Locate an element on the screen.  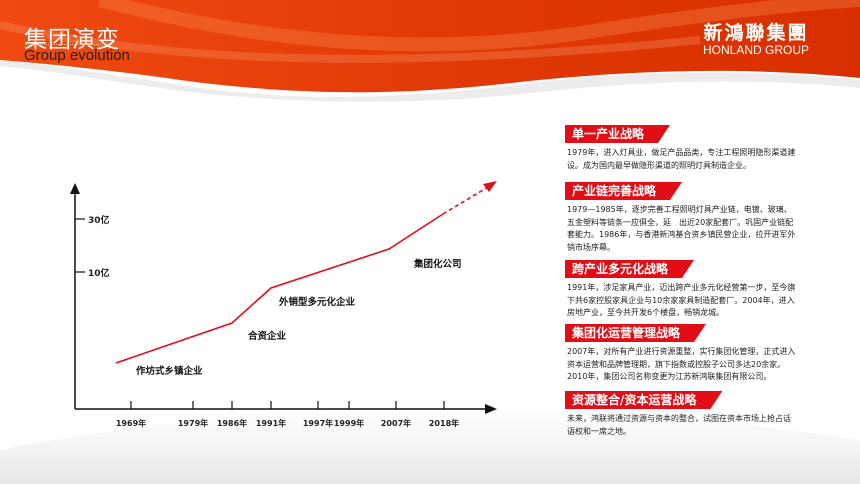
x-axis-arrow is located at coordinates (491, 409).